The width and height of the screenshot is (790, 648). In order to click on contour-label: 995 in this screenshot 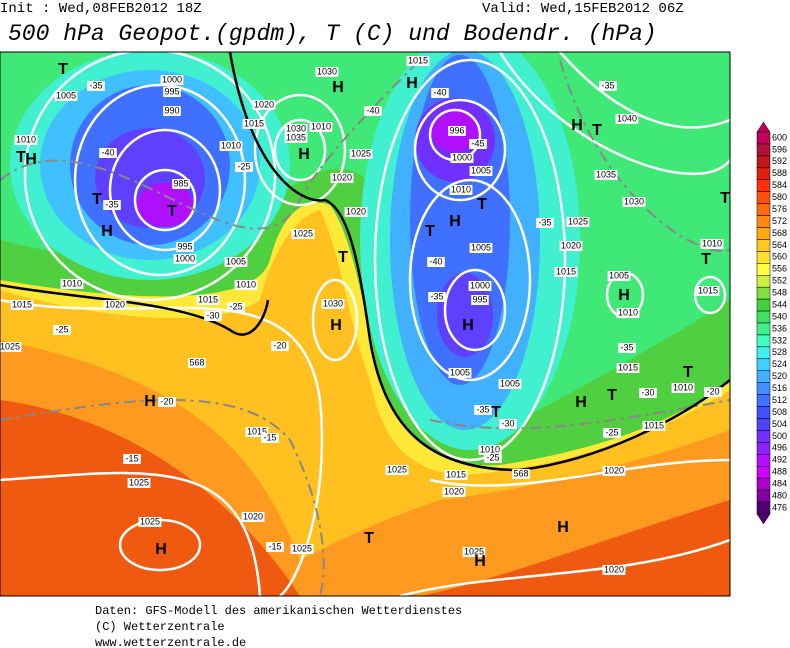, I will do `click(171, 91)`.